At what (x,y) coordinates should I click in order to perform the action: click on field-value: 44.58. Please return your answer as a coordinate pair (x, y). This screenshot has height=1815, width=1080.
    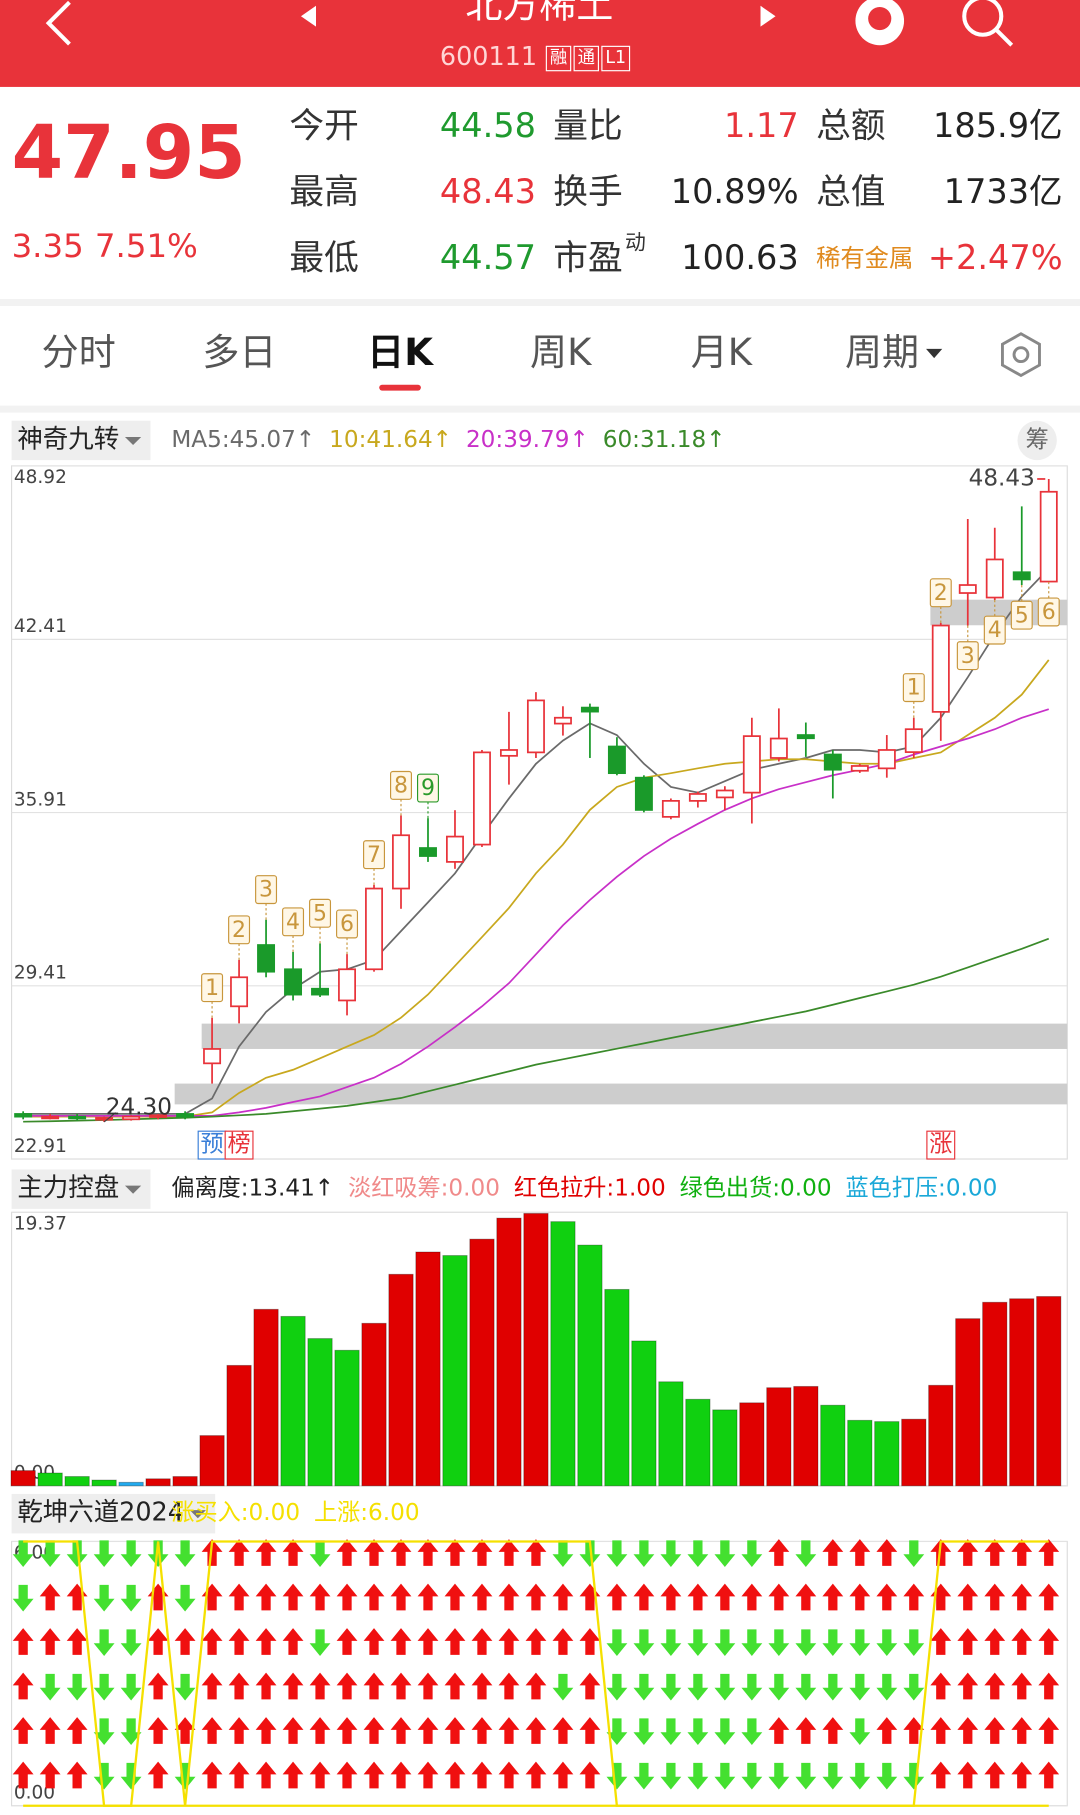
    Looking at the image, I should click on (488, 125).